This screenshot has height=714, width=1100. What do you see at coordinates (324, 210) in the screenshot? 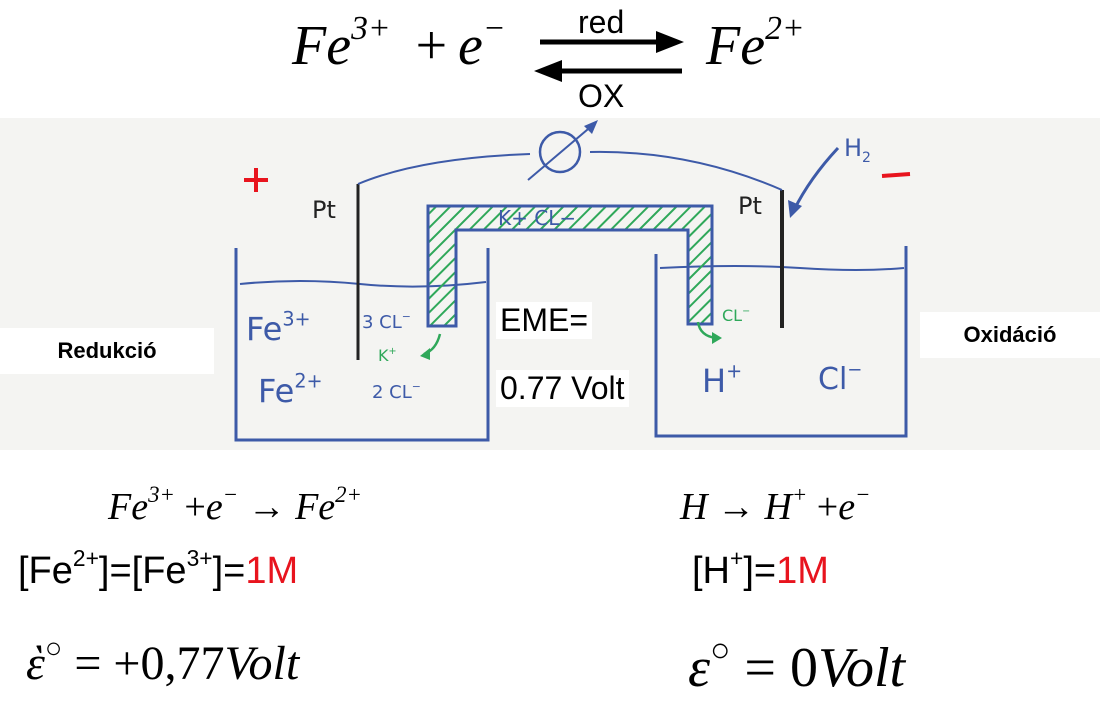
I see `left-pt-label: Pt` at bounding box center [324, 210].